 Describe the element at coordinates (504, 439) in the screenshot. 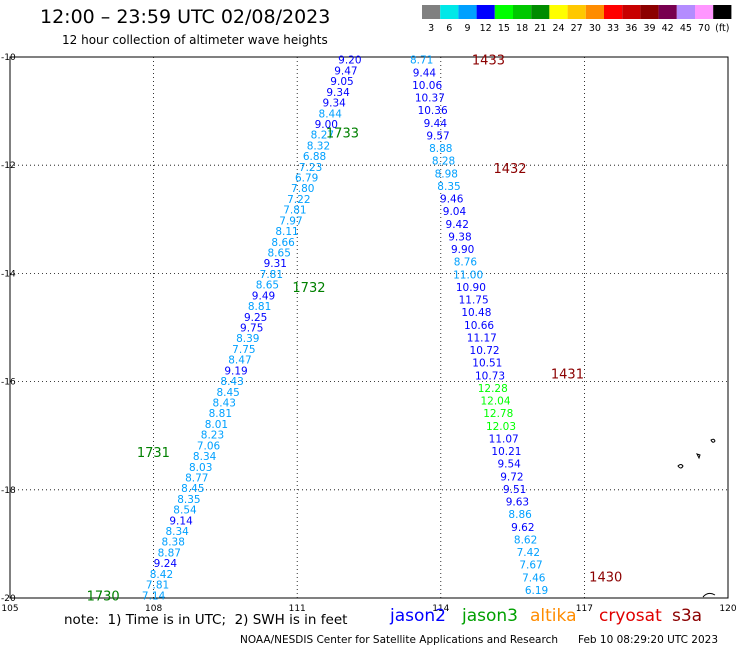

I see `wave-height-value: 11.07` at that location.